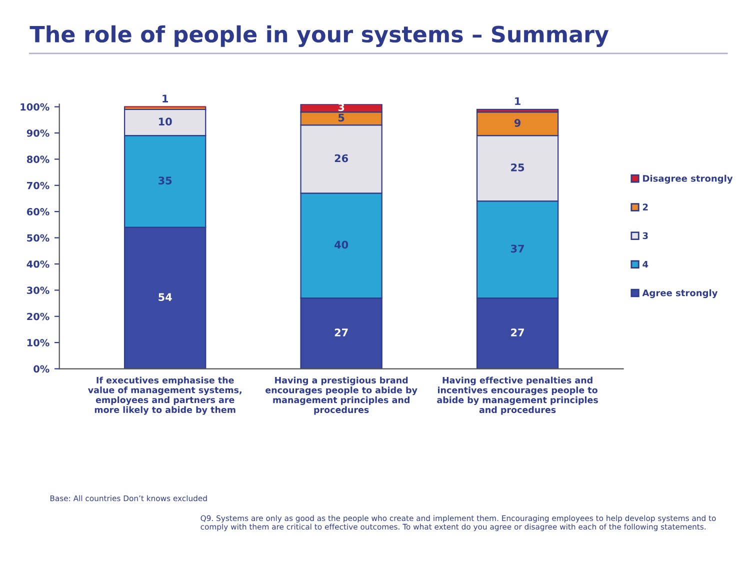 The width and height of the screenshot is (742, 563). I want to click on legend-label: 4, so click(645, 264).